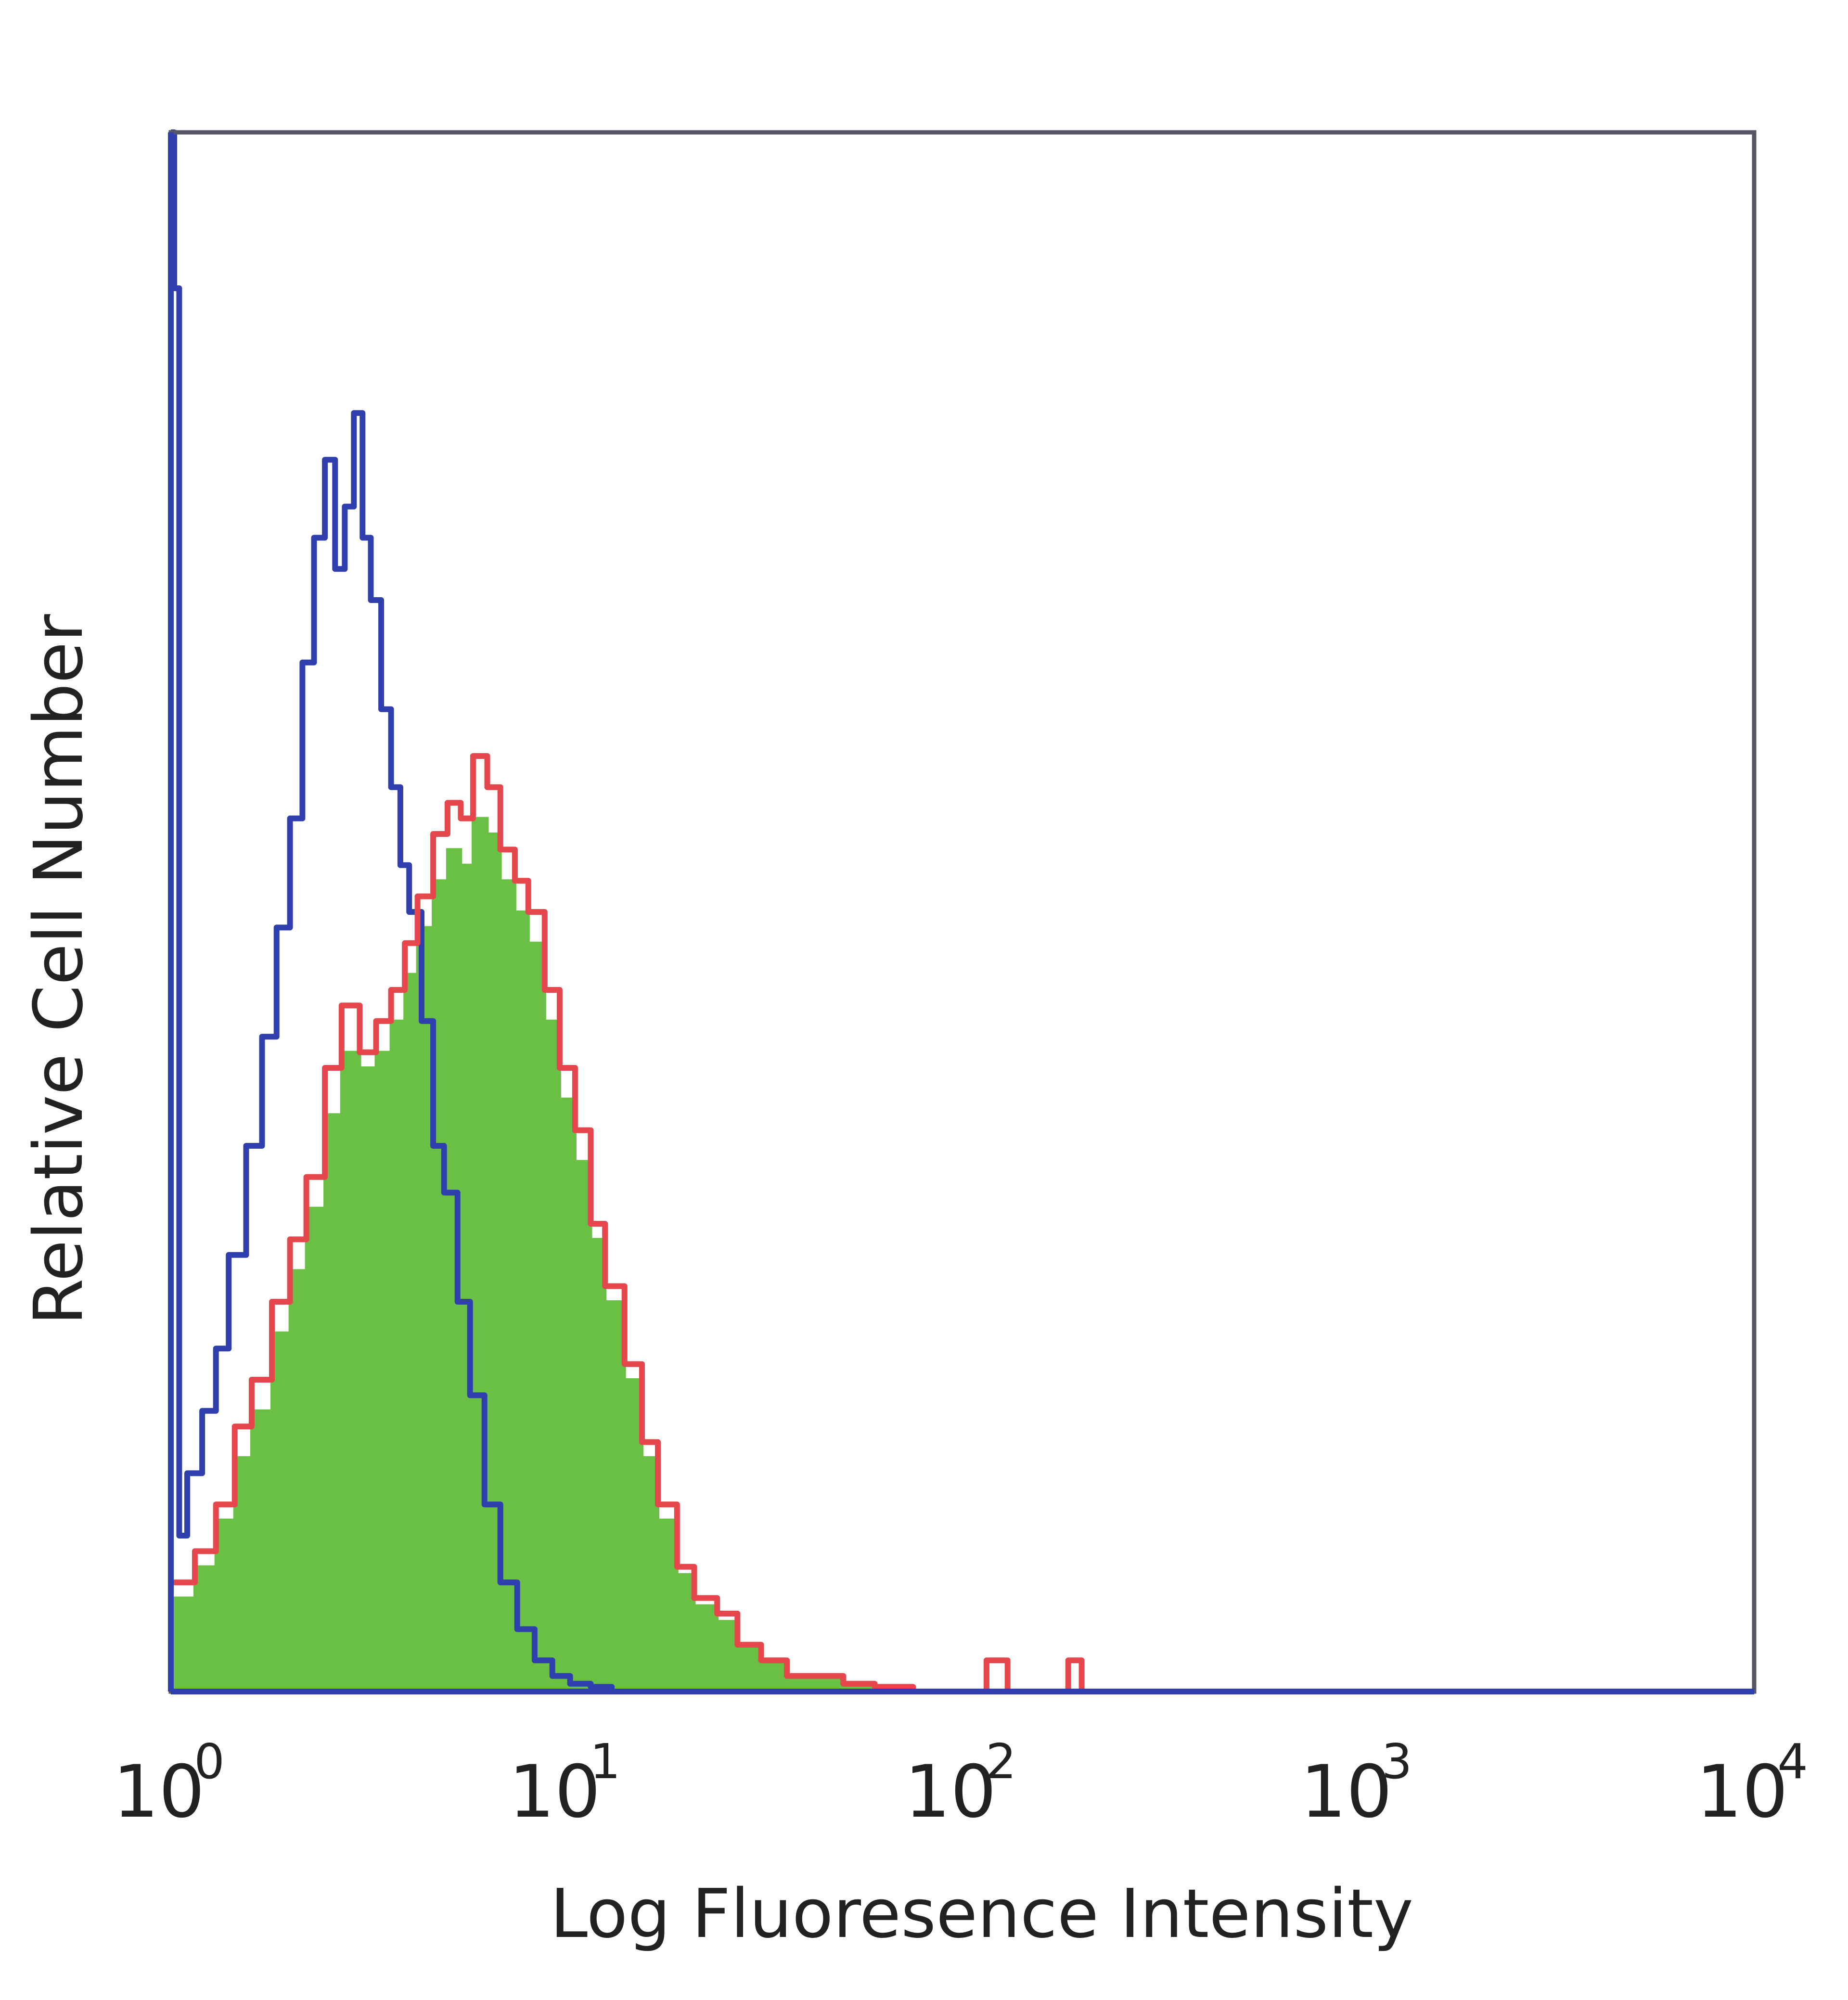  Describe the element at coordinates (159, 1792) in the screenshot. I see `x-tick-label-0: 10` at that location.